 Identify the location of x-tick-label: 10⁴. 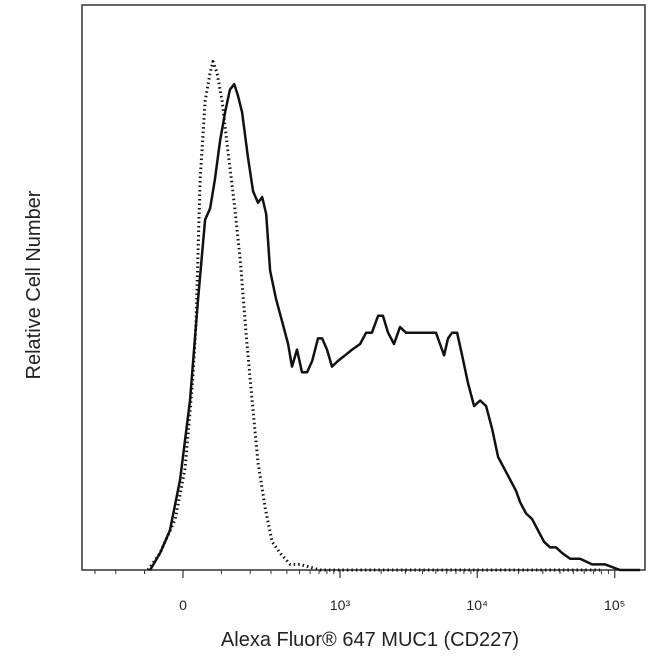
(477, 605).